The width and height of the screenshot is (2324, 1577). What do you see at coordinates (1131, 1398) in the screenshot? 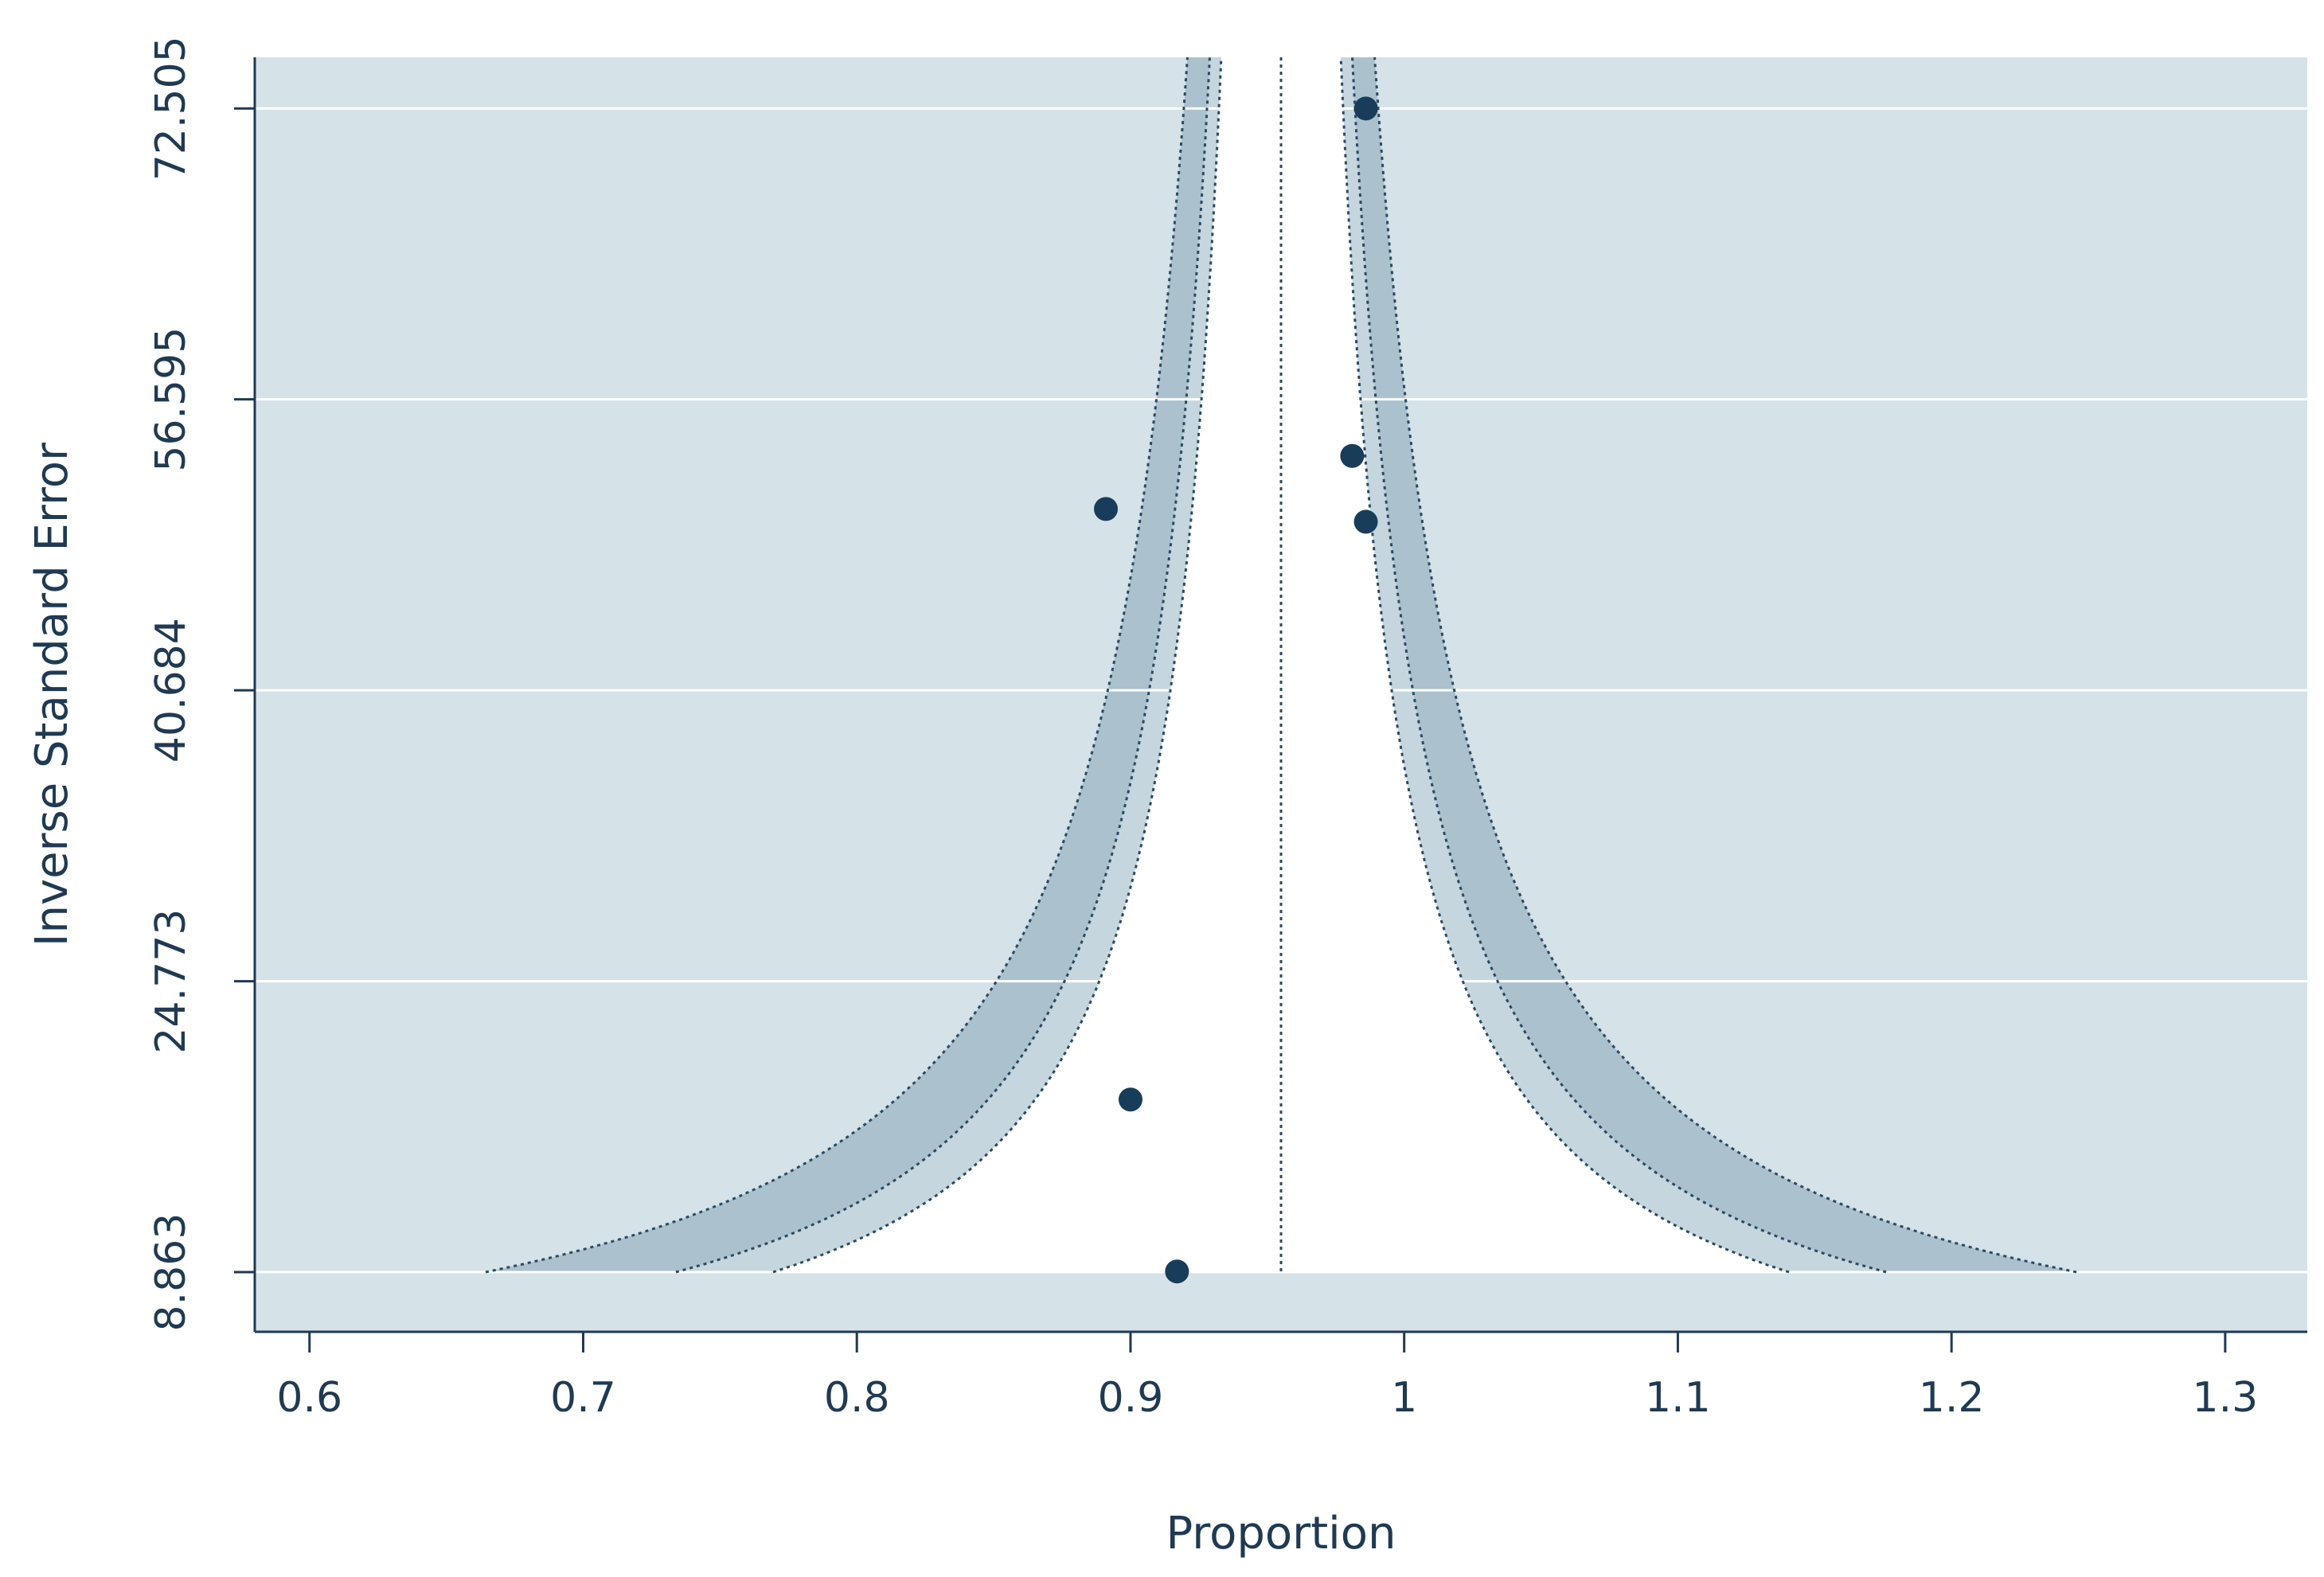
I see `x-tick-label: 0.9` at bounding box center [1131, 1398].